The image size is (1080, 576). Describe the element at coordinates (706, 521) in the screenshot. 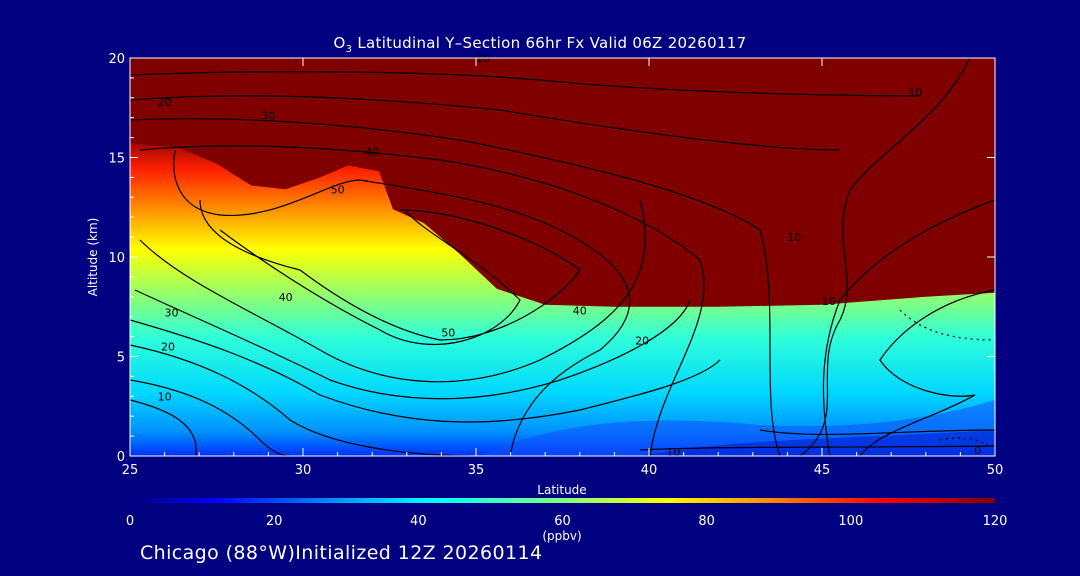

I see `colorbar-tick-label: 80` at that location.